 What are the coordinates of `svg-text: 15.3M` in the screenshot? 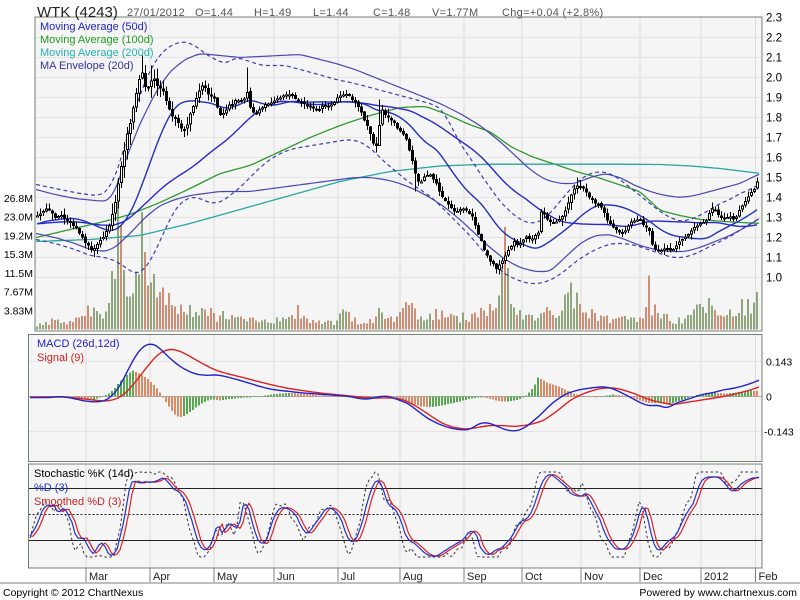 It's located at (18, 255).